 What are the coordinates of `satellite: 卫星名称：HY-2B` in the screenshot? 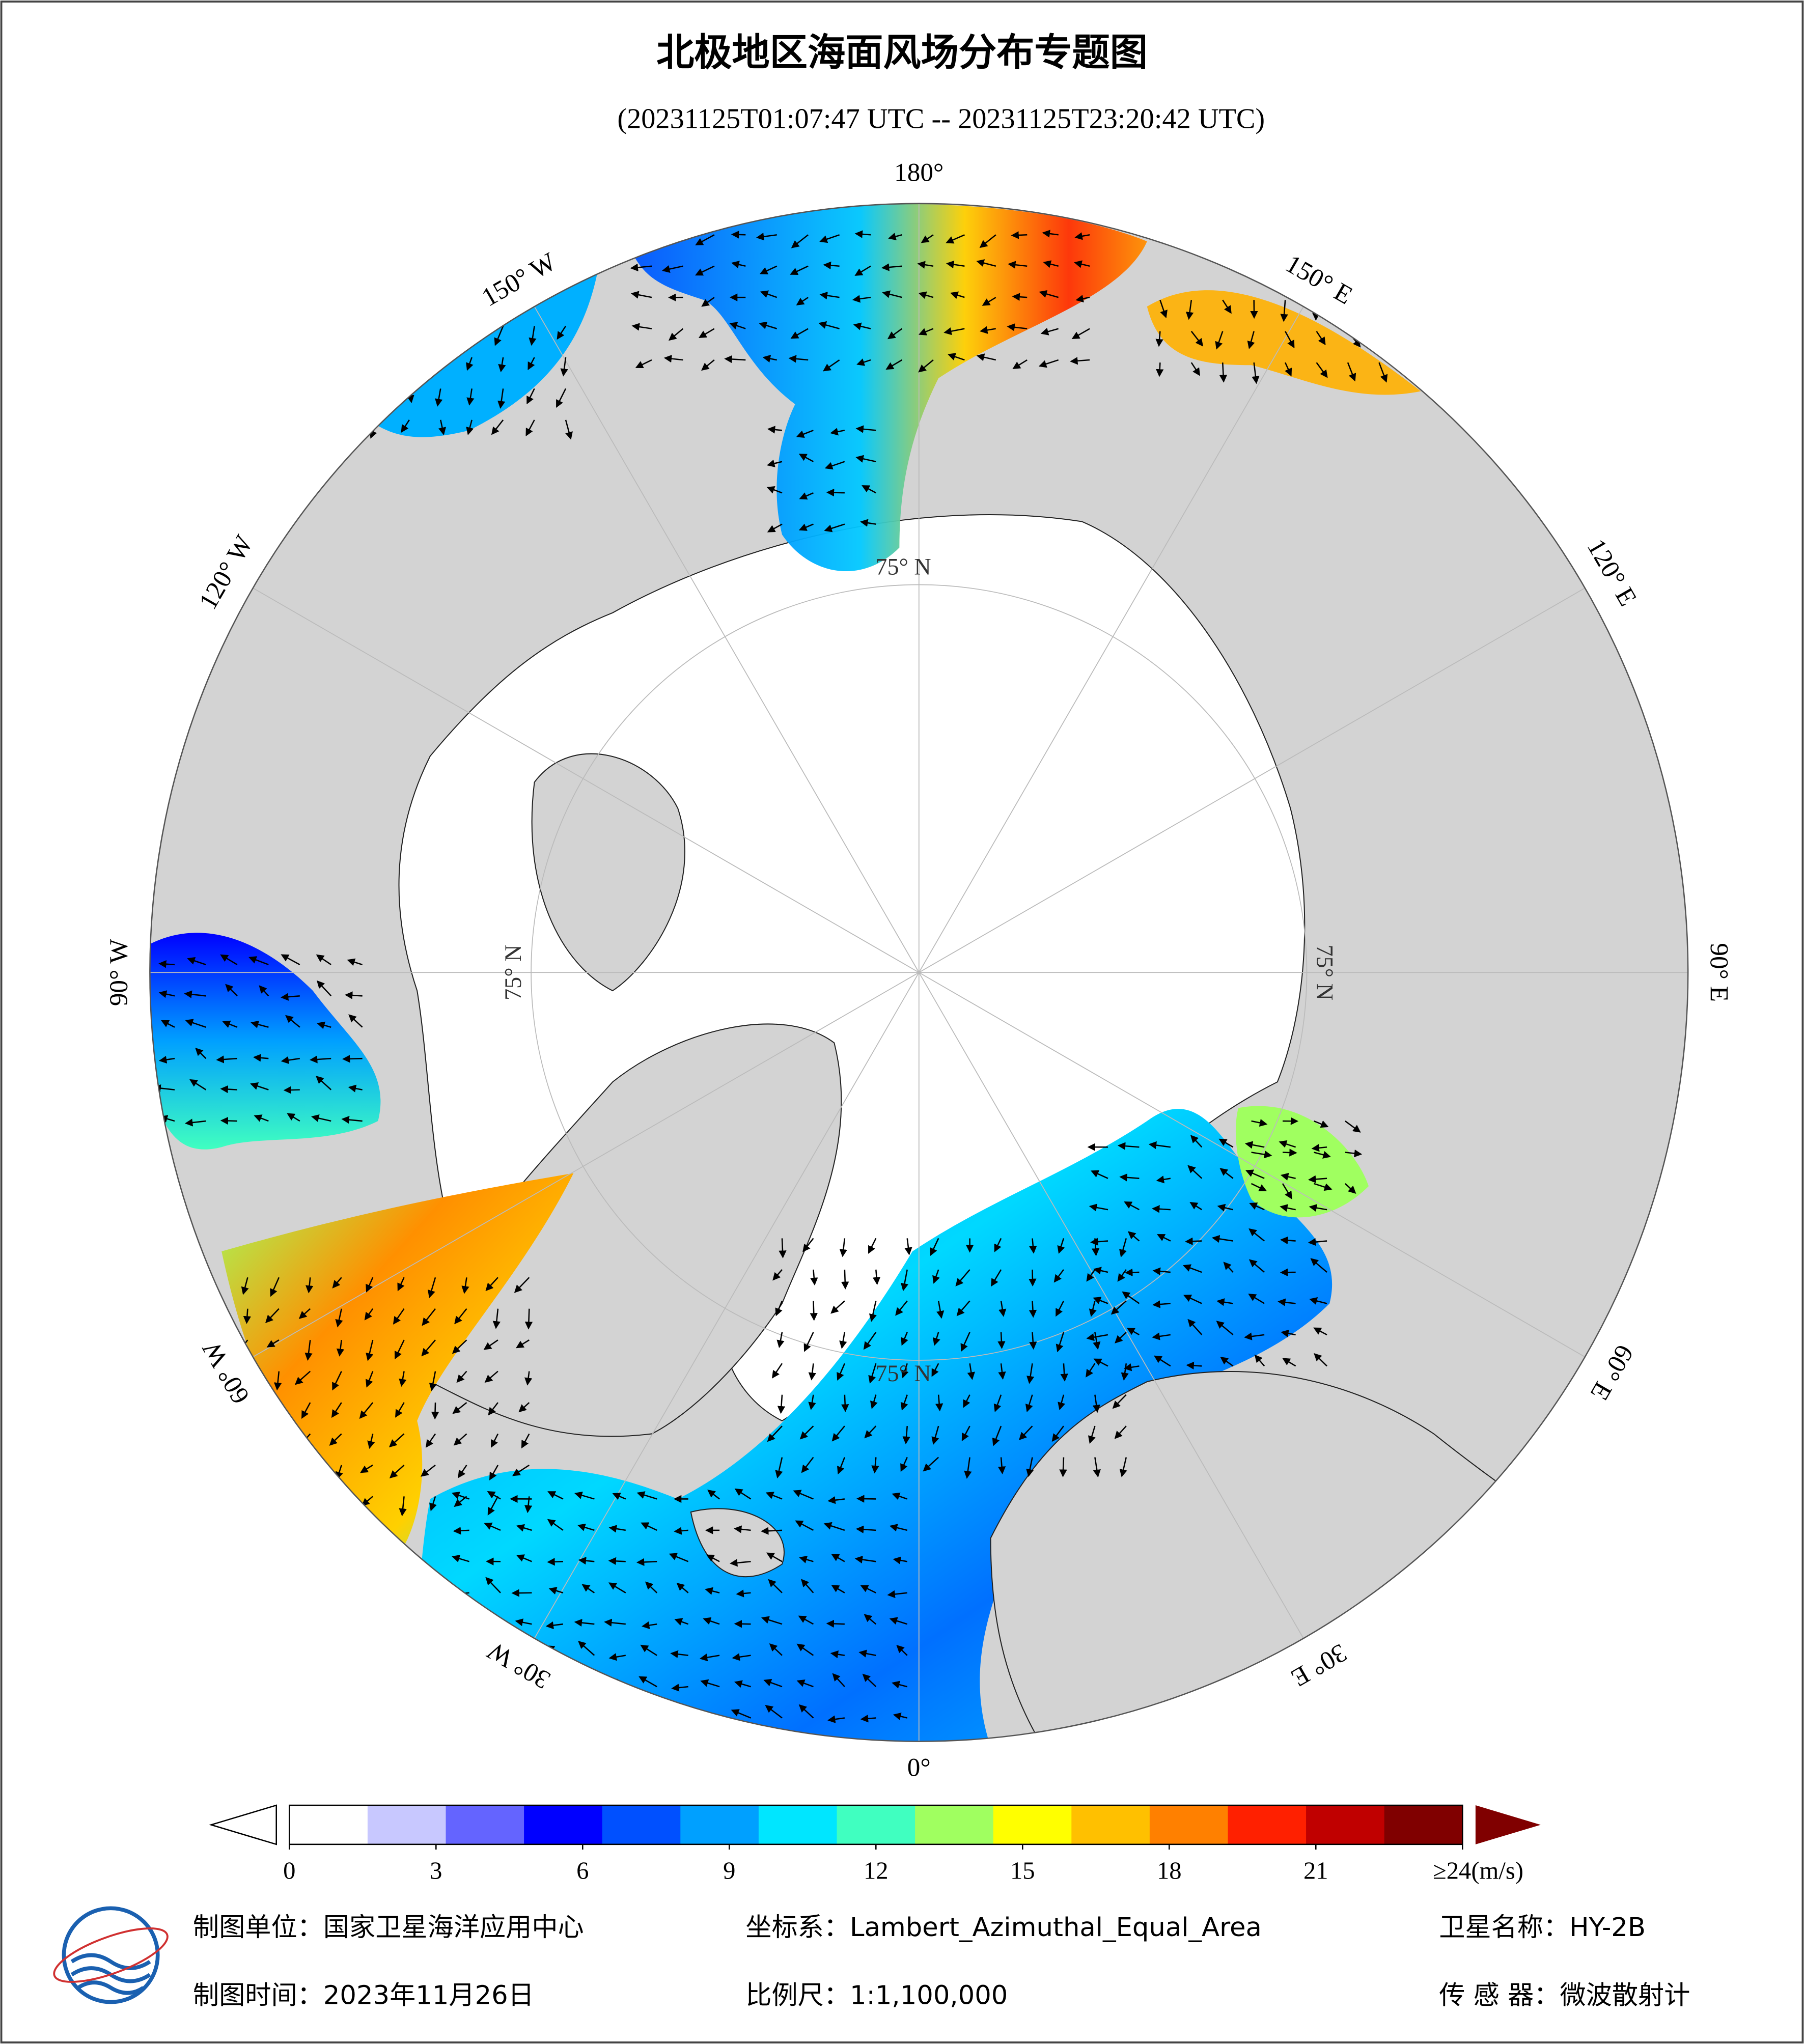 It's located at (1542, 1927).